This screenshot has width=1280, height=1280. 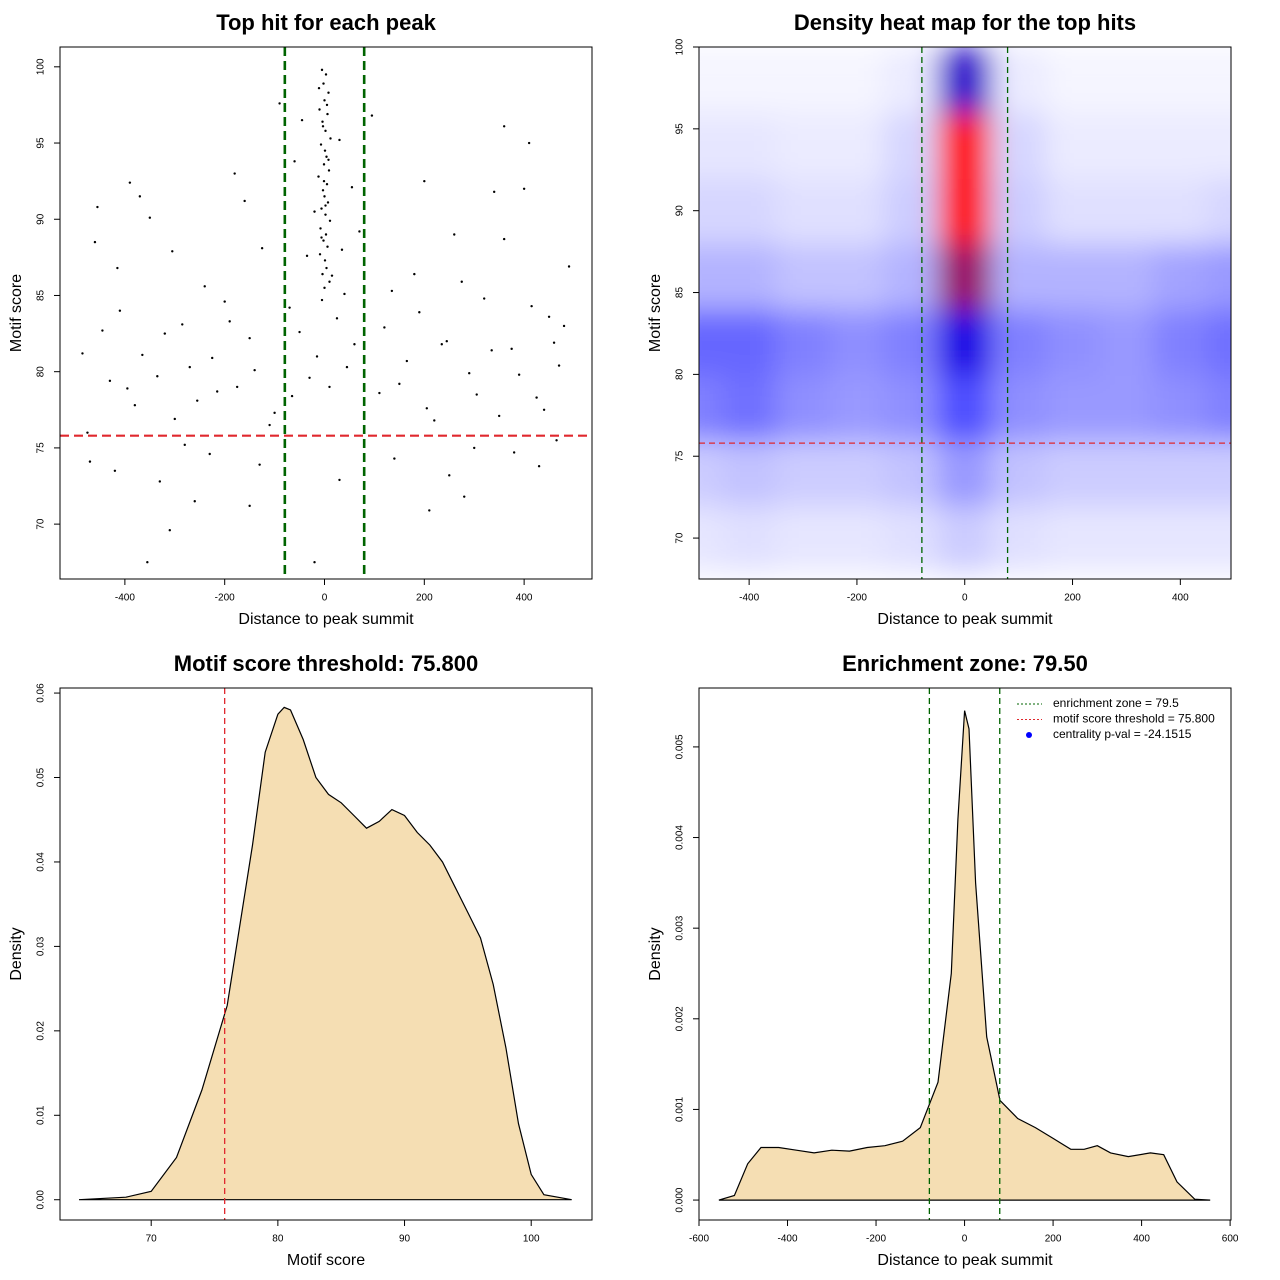 What do you see at coordinates (965, 1239) in the screenshot?
I see `x-tick-label: 0` at bounding box center [965, 1239].